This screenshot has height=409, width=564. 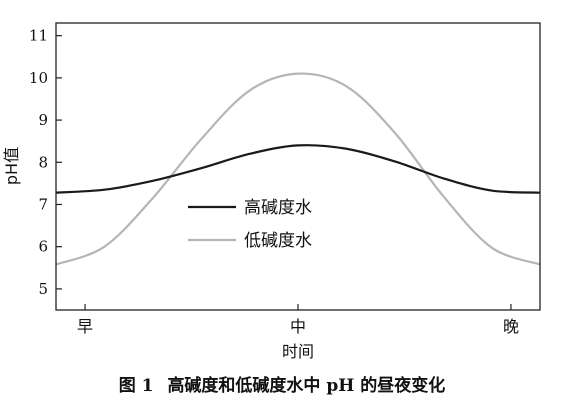 I want to click on y-tick-label: 9, so click(x=43, y=120).